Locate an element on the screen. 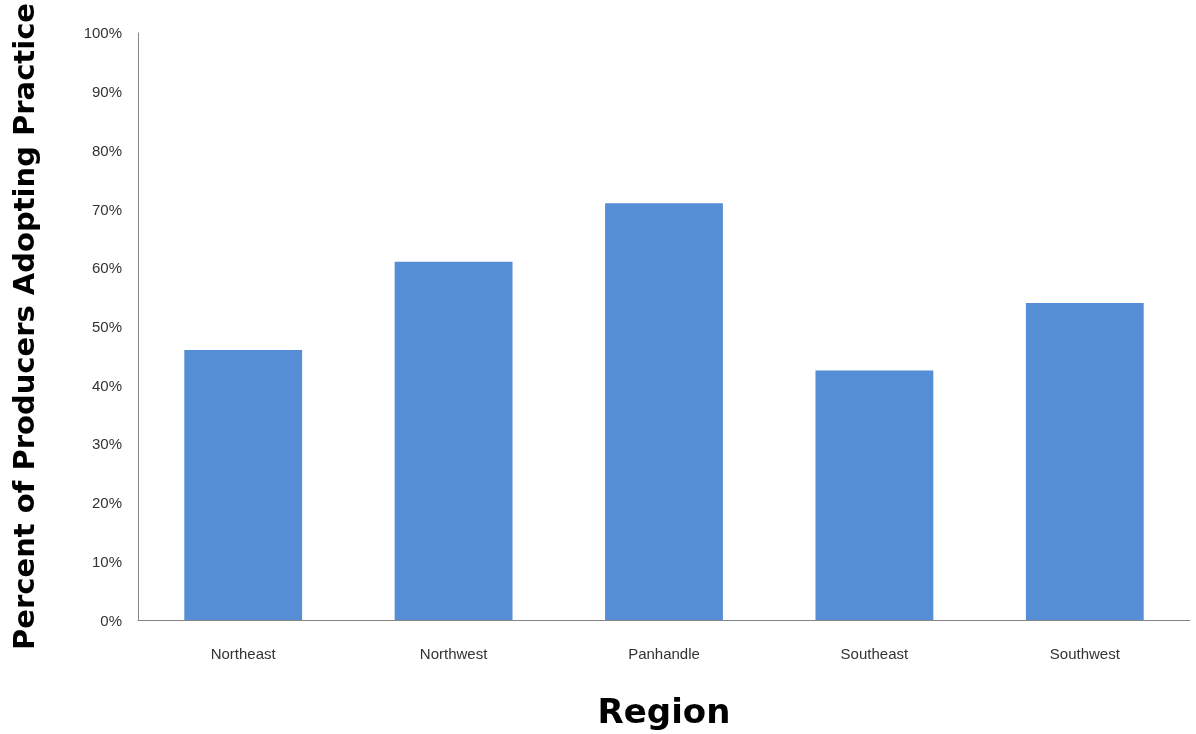 This screenshot has width=1196, height=734. y-tick-label: 80% is located at coordinates (106, 150).